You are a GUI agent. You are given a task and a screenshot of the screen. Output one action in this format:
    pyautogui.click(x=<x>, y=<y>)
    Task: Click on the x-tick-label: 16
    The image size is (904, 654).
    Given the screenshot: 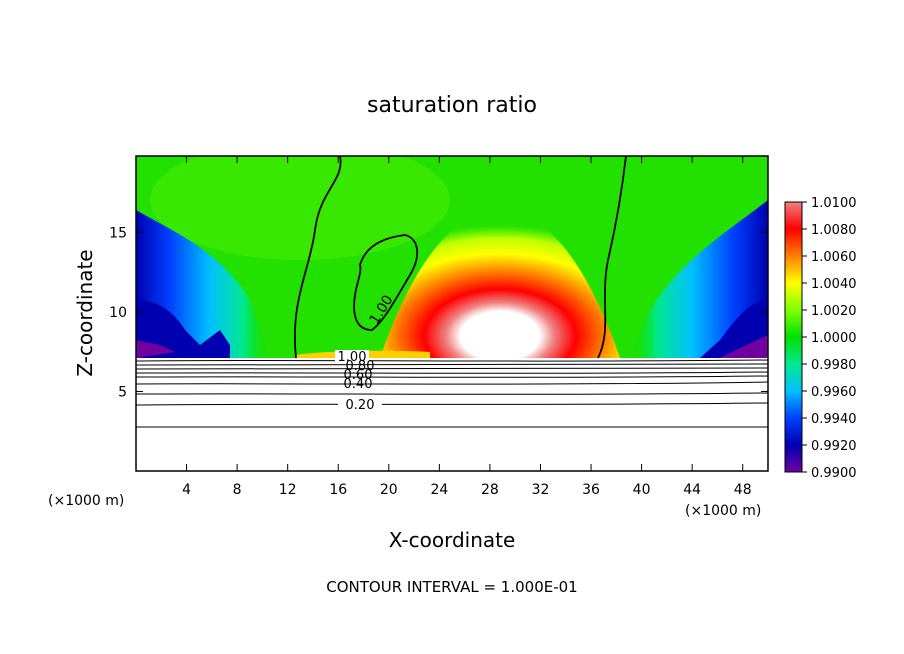 What is the action you would take?
    pyautogui.click(x=338, y=490)
    